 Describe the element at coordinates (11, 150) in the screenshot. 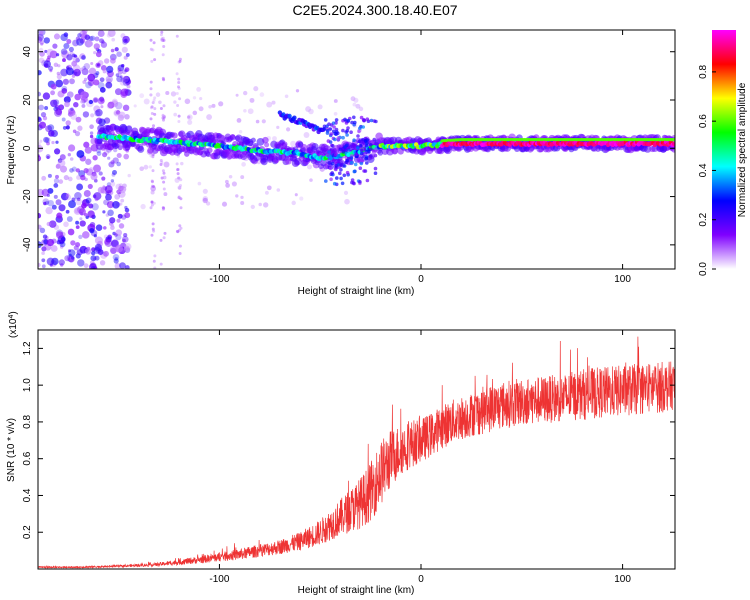

I see `spectrogram-ylabel: Frequency (Hz)` at that location.